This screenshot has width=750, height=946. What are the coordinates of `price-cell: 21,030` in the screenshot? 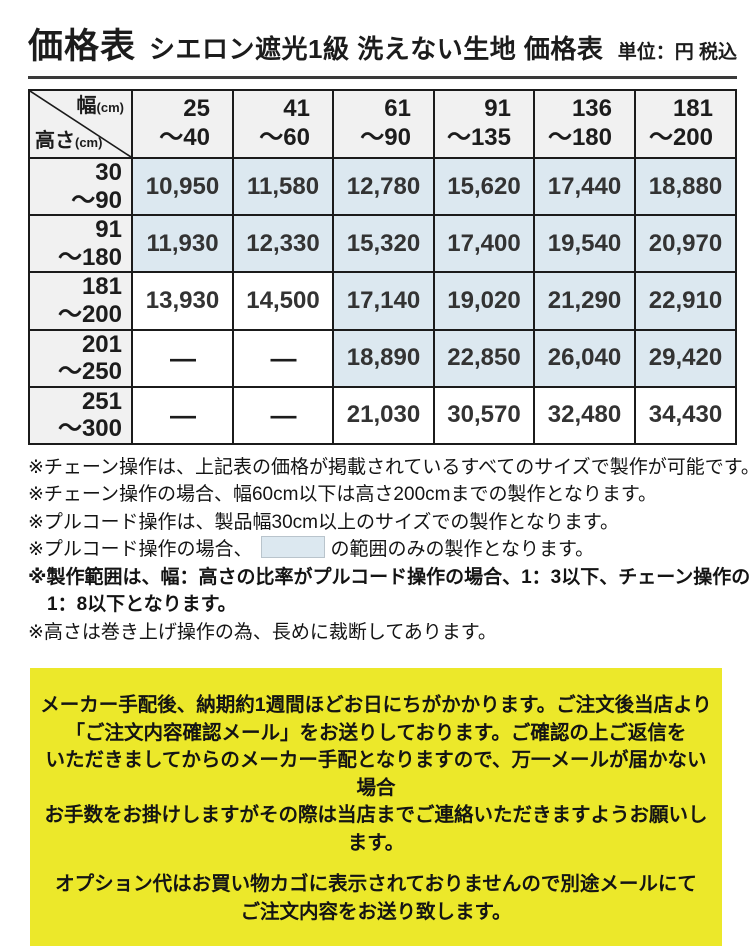 It's located at (383, 415).